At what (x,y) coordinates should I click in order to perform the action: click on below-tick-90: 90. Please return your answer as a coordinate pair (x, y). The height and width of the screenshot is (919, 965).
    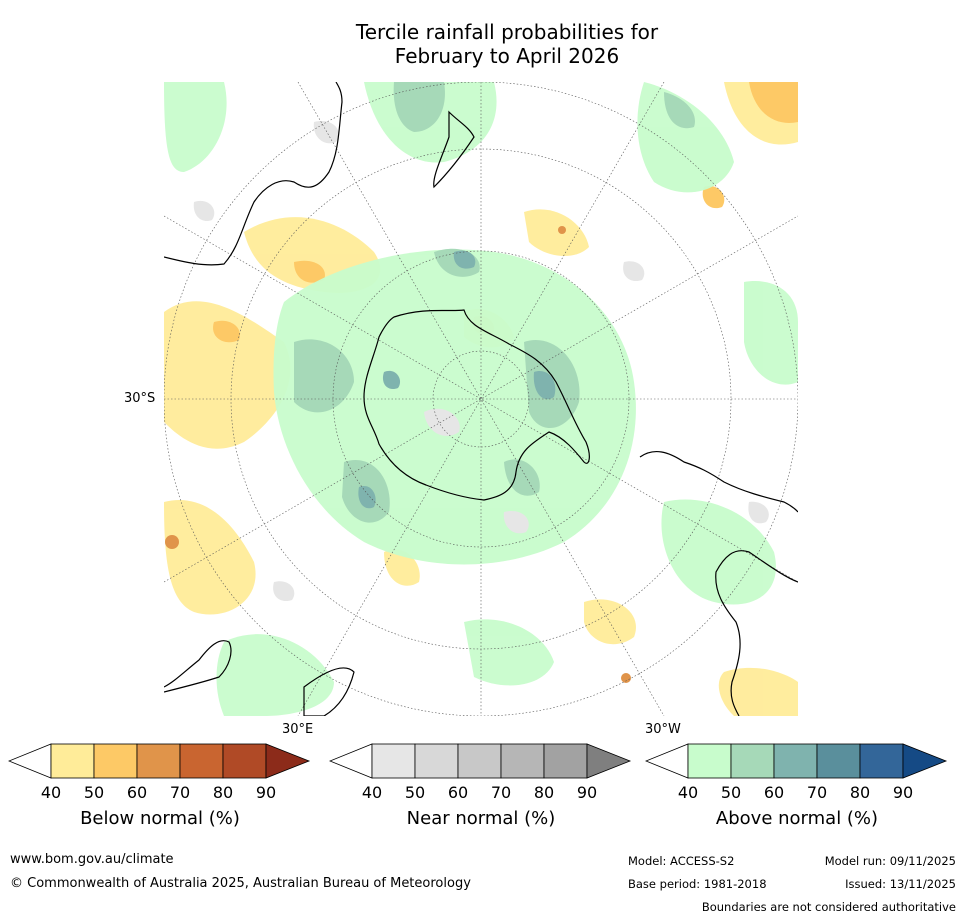
    Looking at the image, I should click on (266, 792).